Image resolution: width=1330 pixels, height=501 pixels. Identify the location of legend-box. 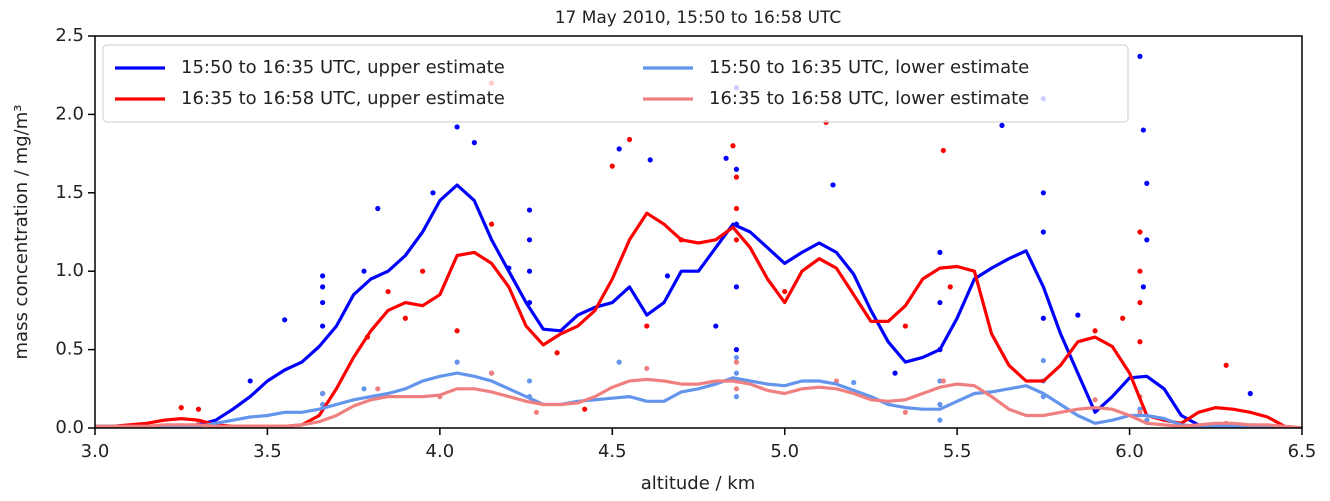
(615, 83).